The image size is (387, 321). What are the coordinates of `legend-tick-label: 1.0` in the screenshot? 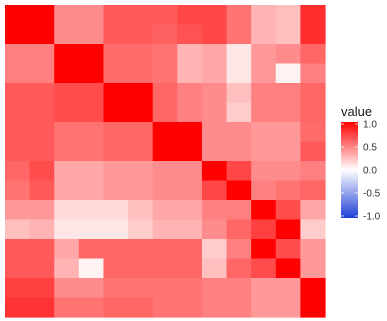 It's located at (370, 125).